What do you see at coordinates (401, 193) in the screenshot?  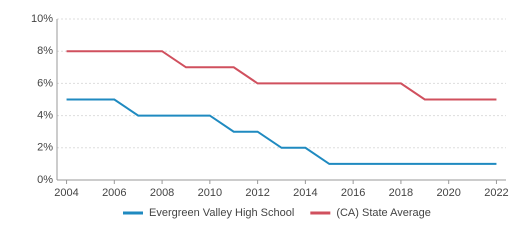 I see `x-tick-label: 2018` at bounding box center [401, 193].